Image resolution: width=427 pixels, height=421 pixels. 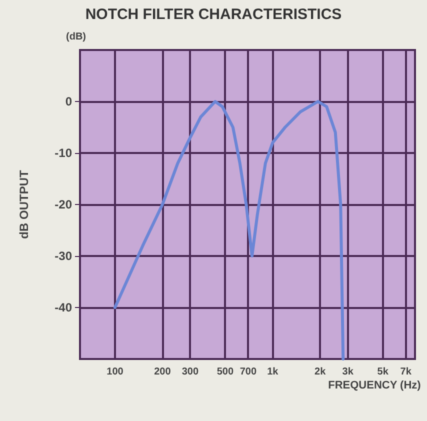 I want to click on y-tick-label: -20, so click(x=63, y=205).